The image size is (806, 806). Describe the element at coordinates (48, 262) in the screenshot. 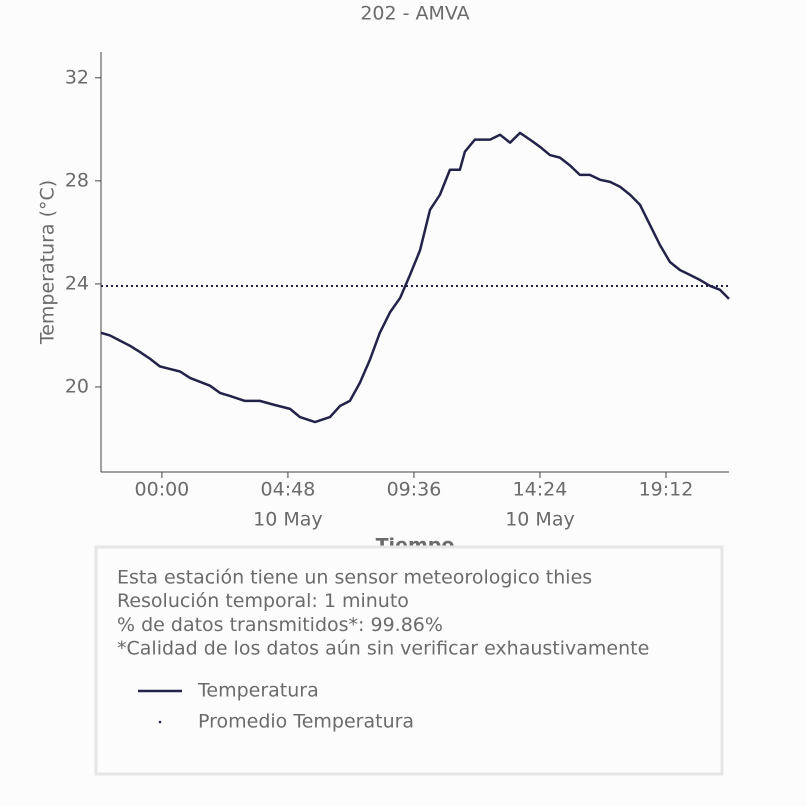

I see `y-axis-label: Temperatura (°C)` at that location.